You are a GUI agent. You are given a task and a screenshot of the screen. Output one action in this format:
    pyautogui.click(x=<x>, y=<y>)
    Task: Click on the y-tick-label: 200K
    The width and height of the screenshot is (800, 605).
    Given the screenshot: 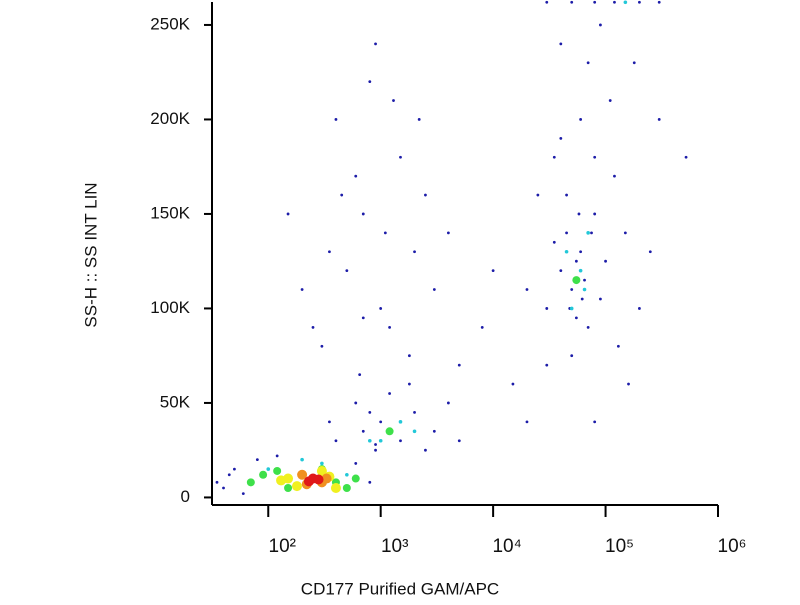 What is the action you would take?
    pyautogui.click(x=170, y=118)
    